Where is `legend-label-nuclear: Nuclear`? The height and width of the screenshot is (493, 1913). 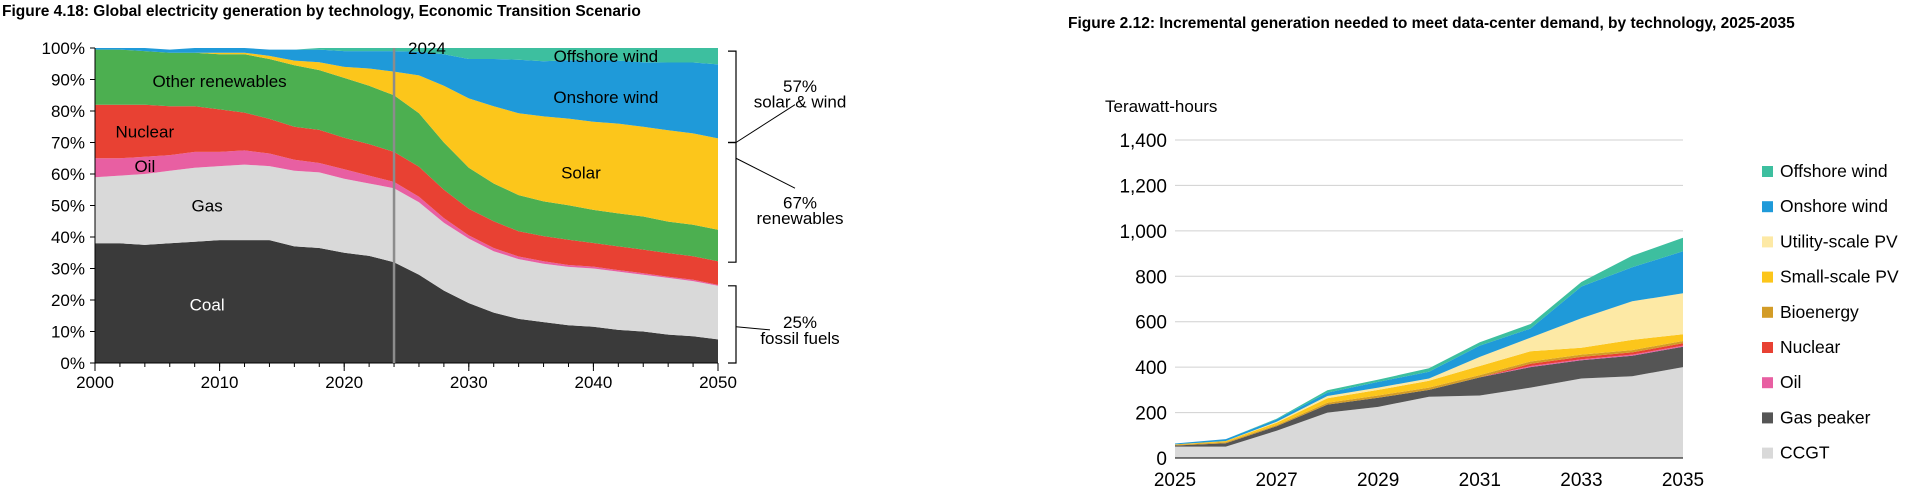
legend-label-nuclear: Nuclear is located at coordinates (1810, 347).